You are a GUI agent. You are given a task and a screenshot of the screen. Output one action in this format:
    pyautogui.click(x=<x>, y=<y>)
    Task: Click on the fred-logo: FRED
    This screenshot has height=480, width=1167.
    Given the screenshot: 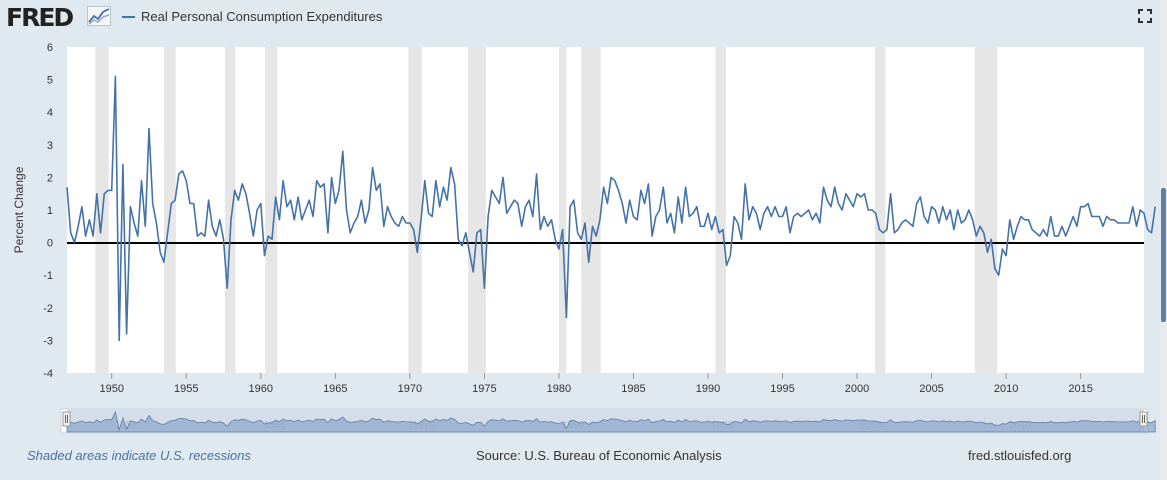 What is the action you would take?
    pyautogui.click(x=40, y=17)
    